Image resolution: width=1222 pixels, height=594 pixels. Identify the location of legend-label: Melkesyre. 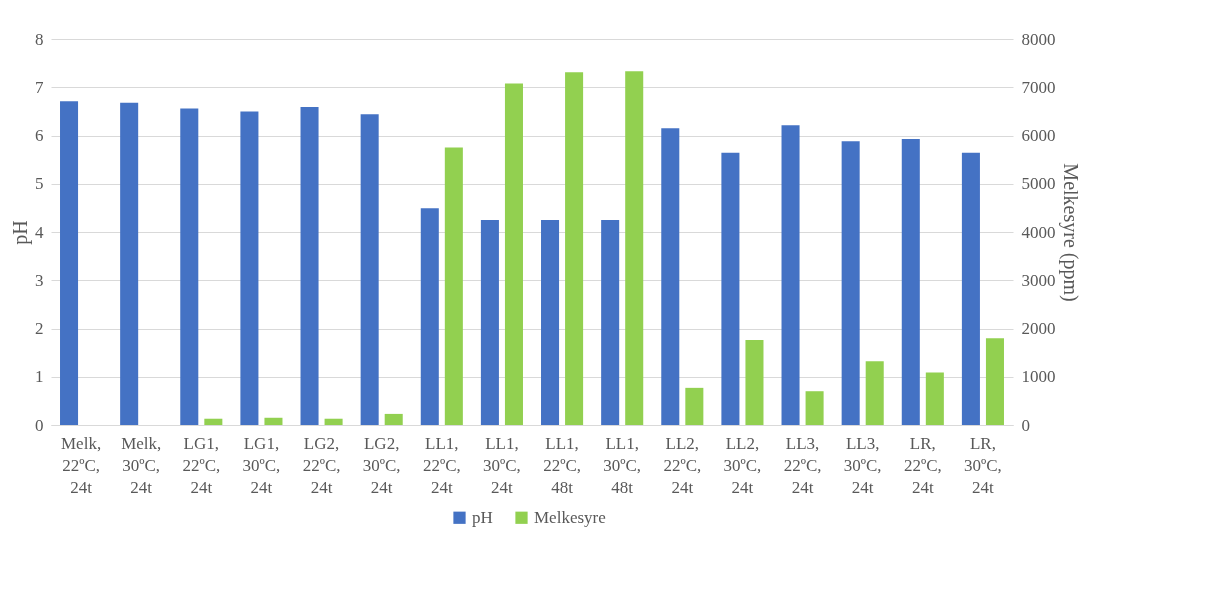
(570, 517).